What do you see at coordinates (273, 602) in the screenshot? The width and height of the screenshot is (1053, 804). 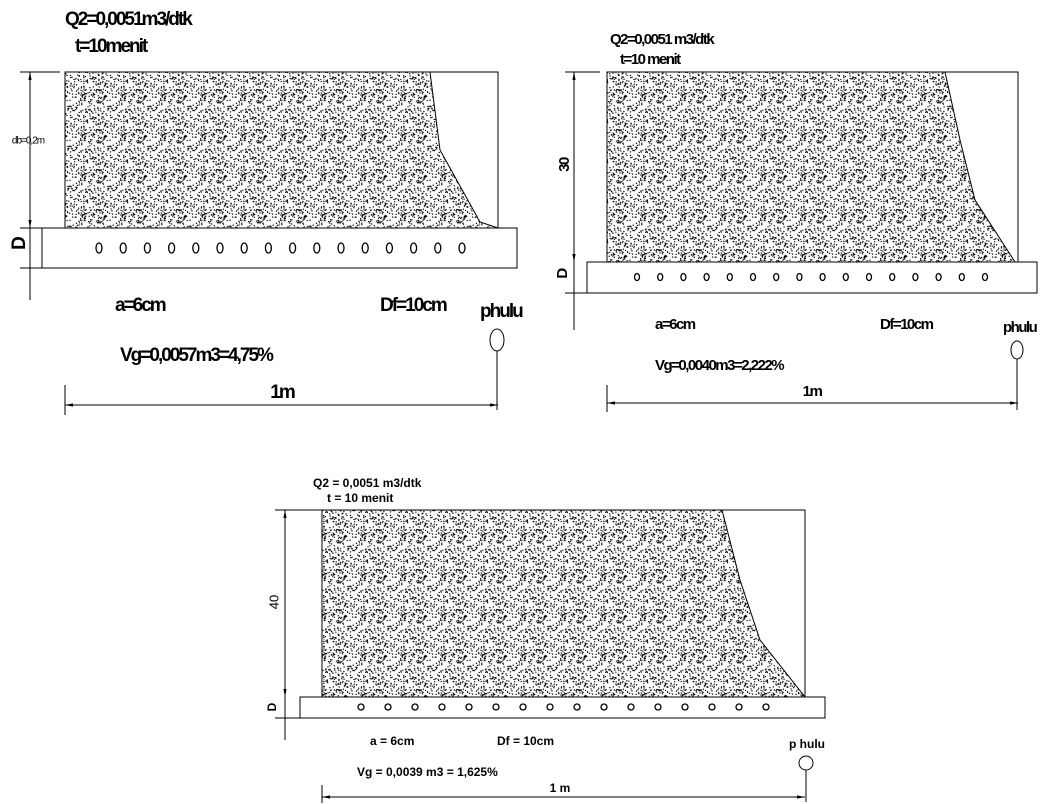 I see `height: 40` at bounding box center [273, 602].